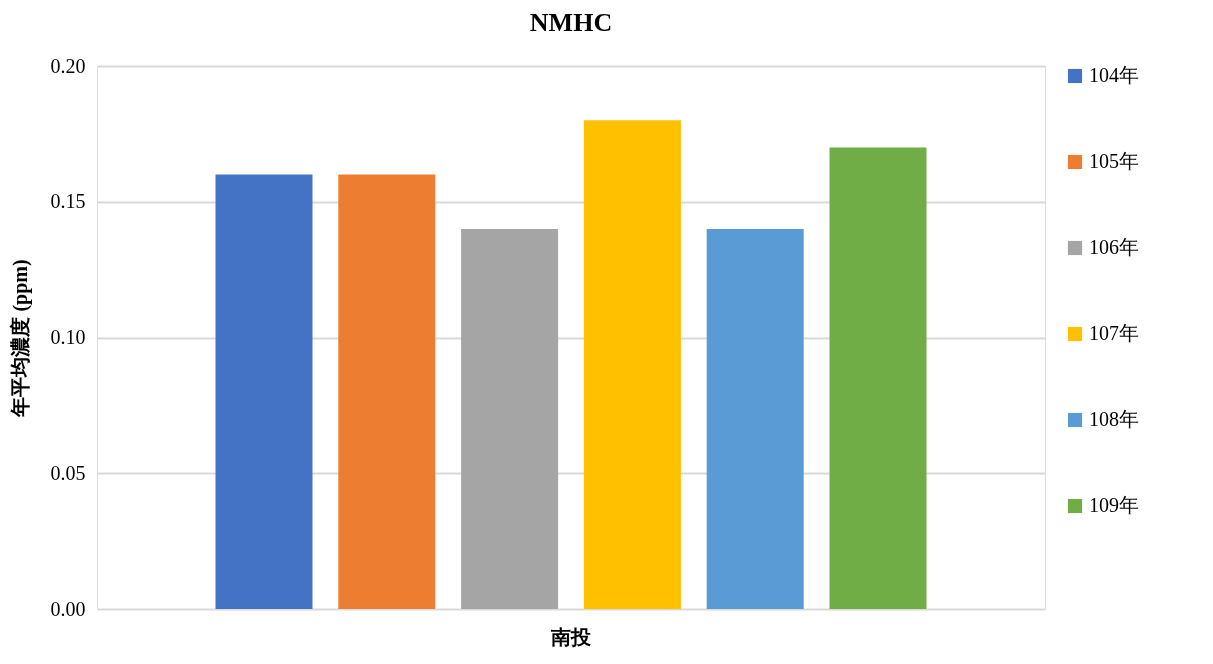 Image resolution: width=1213 pixels, height=664 pixels. I want to click on legend-label: 106年, so click(1114, 247).